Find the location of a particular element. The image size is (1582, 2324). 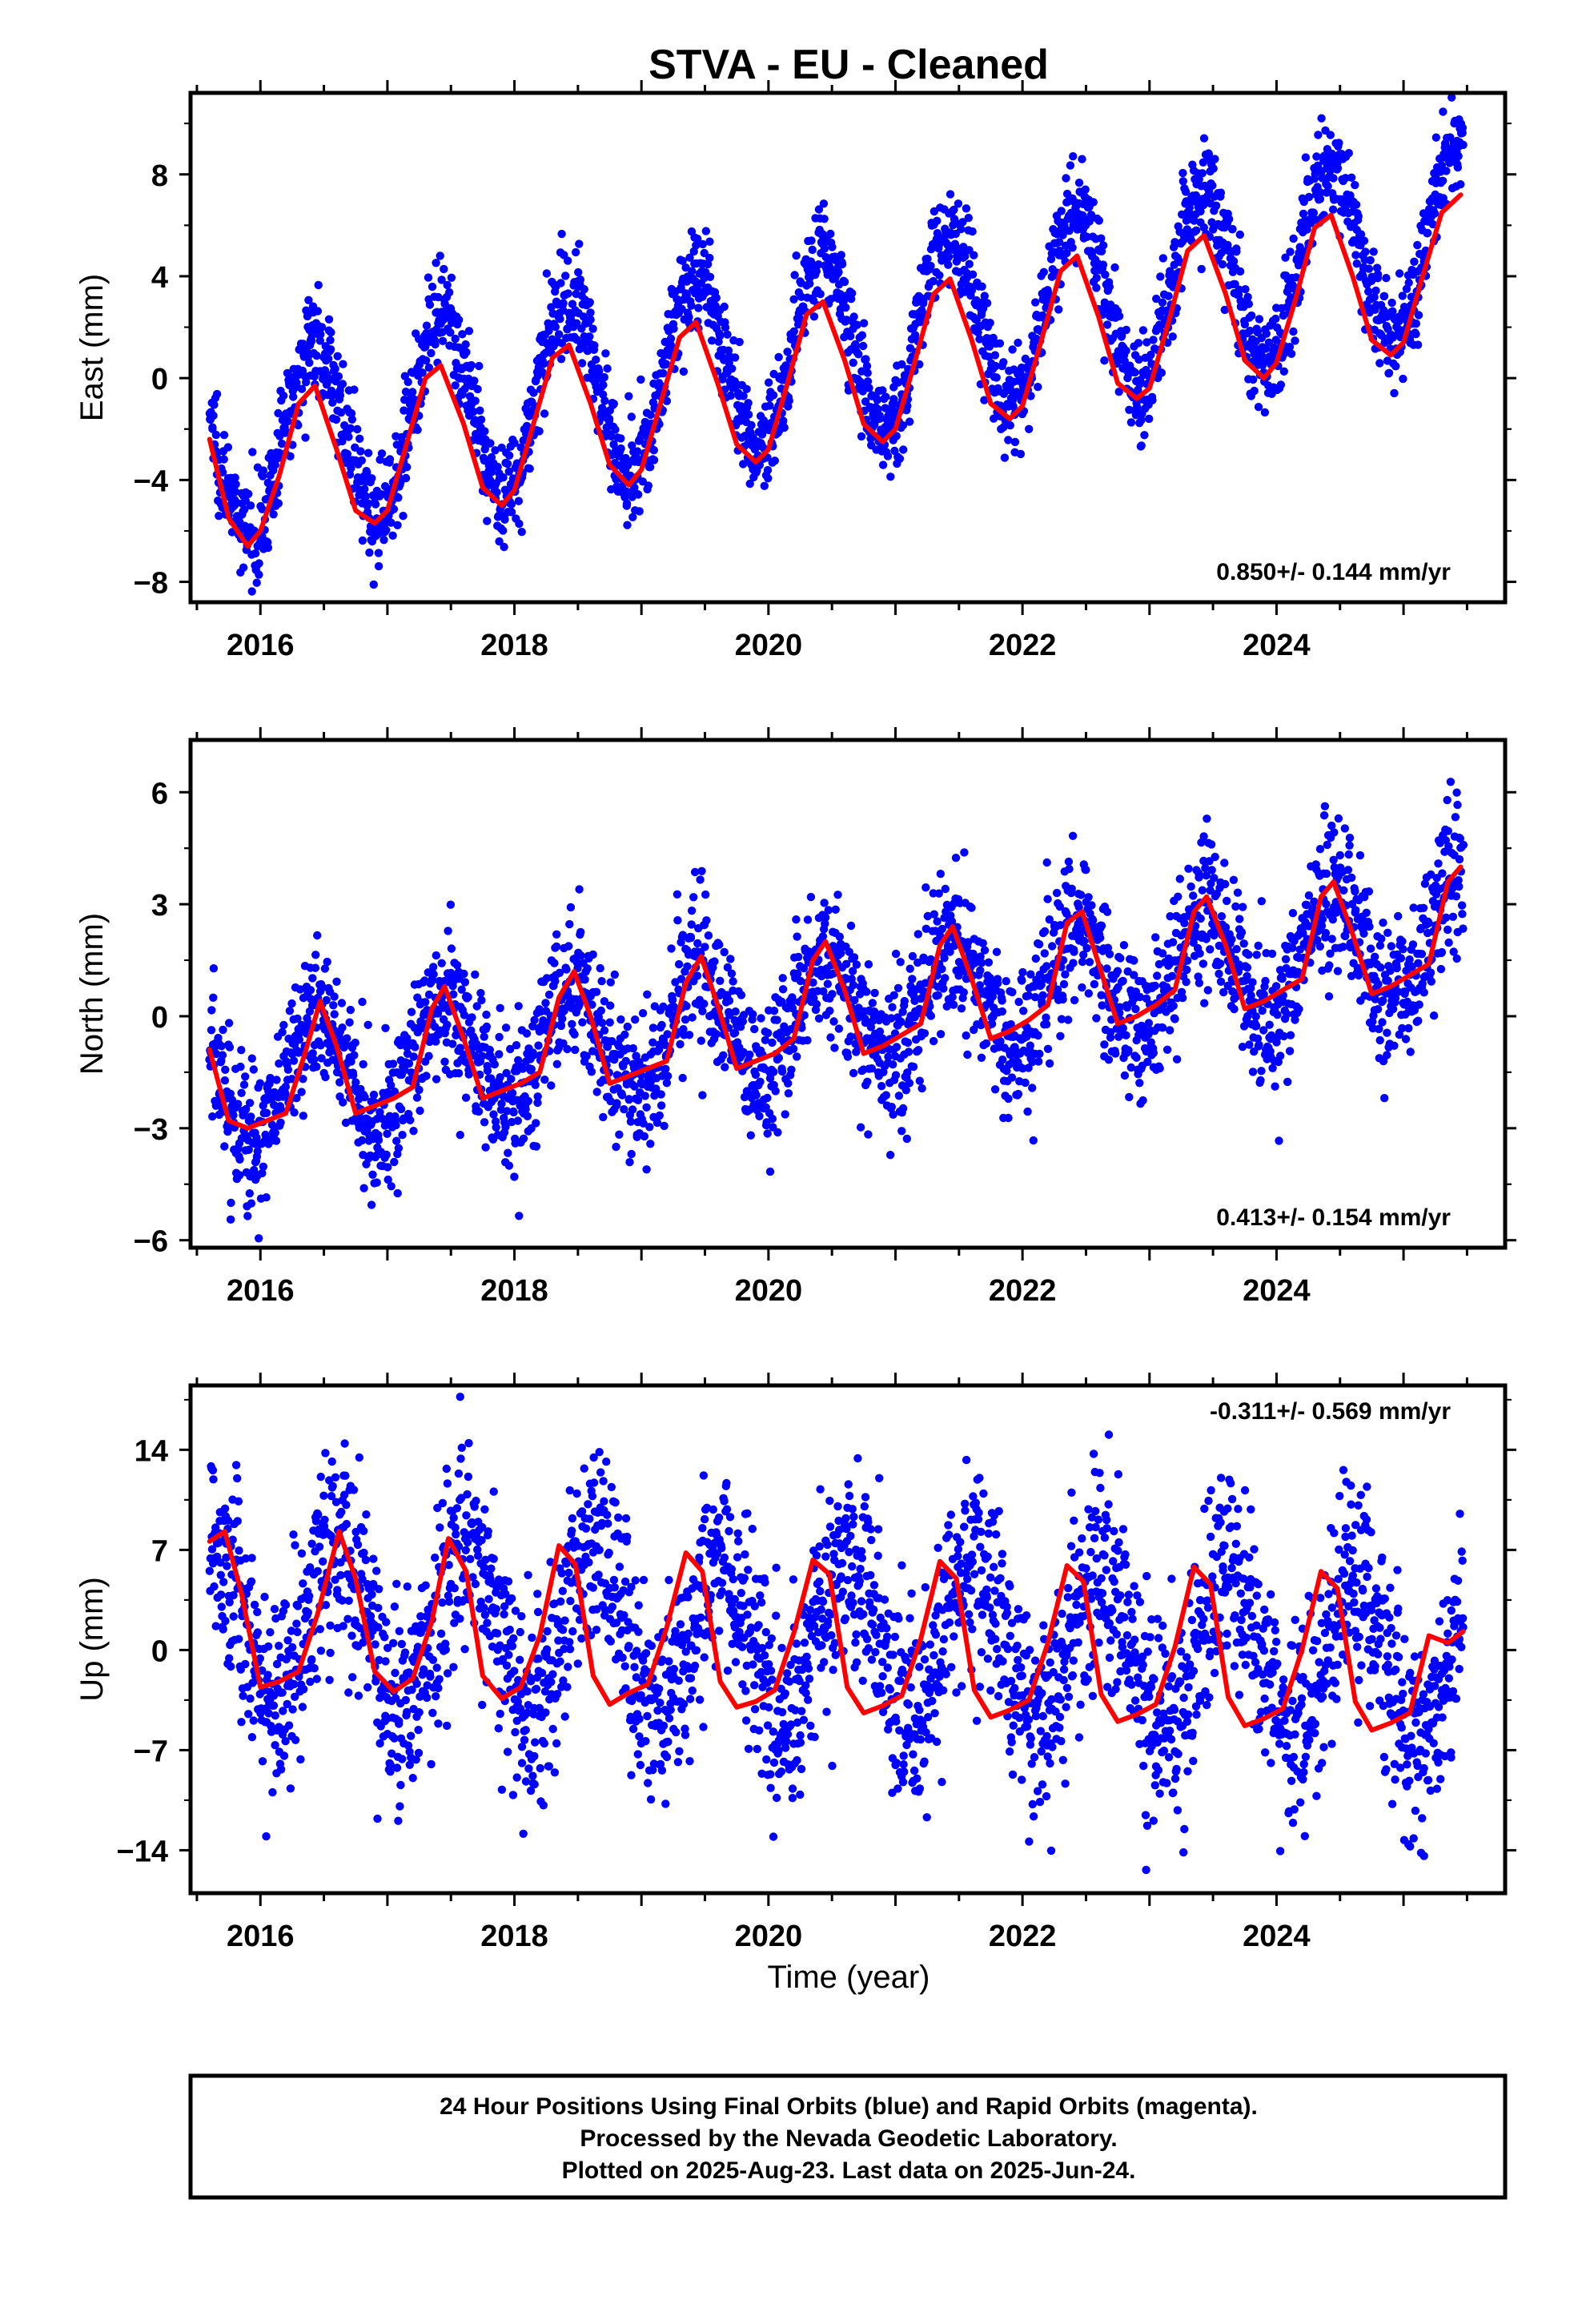

y-tick-label: −4 is located at coordinates (151, 481).